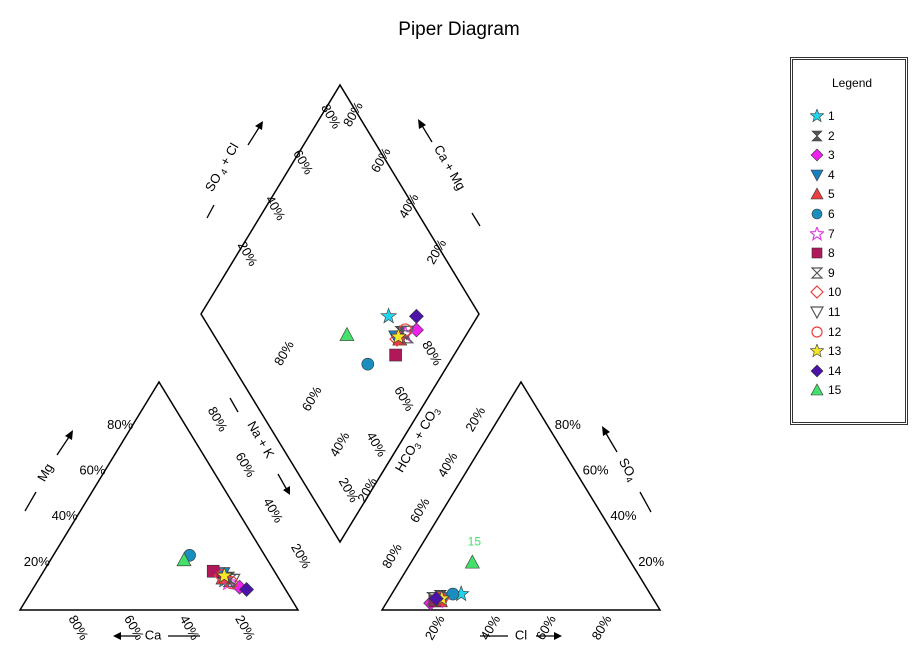 Image resolution: width=918 pixels, height=662 pixels. I want to click on anion-cl-arrowhead, so click(558, 636).